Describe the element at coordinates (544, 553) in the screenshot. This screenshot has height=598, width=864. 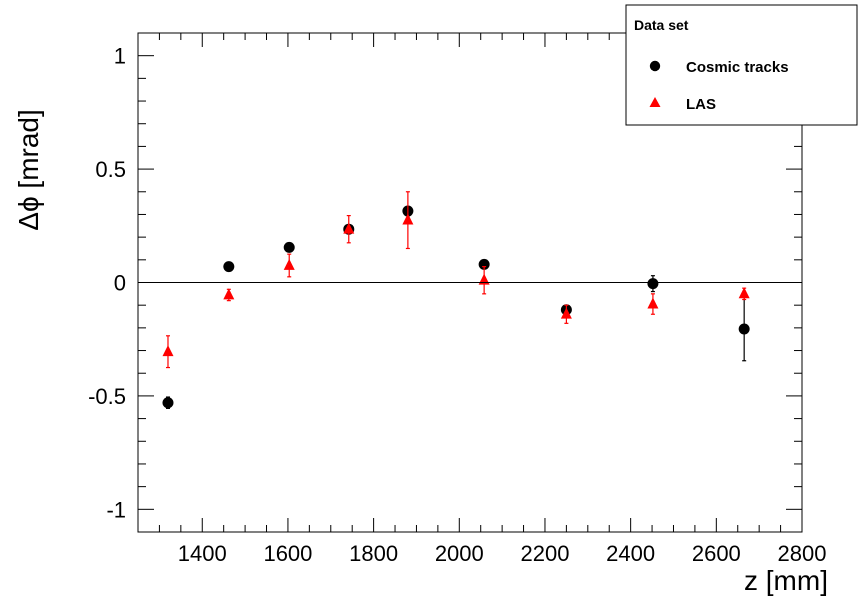
I see `x-tick-label: 2200` at that location.